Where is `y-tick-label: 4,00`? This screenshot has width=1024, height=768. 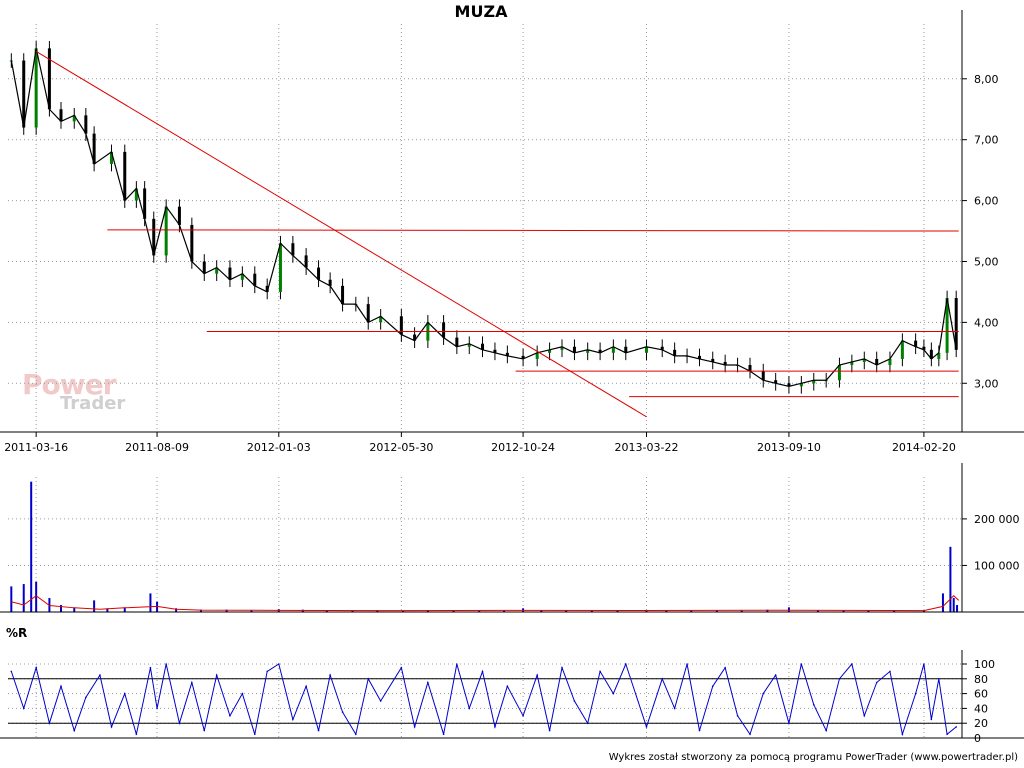 y-tick-label: 4,00 is located at coordinates (986, 322).